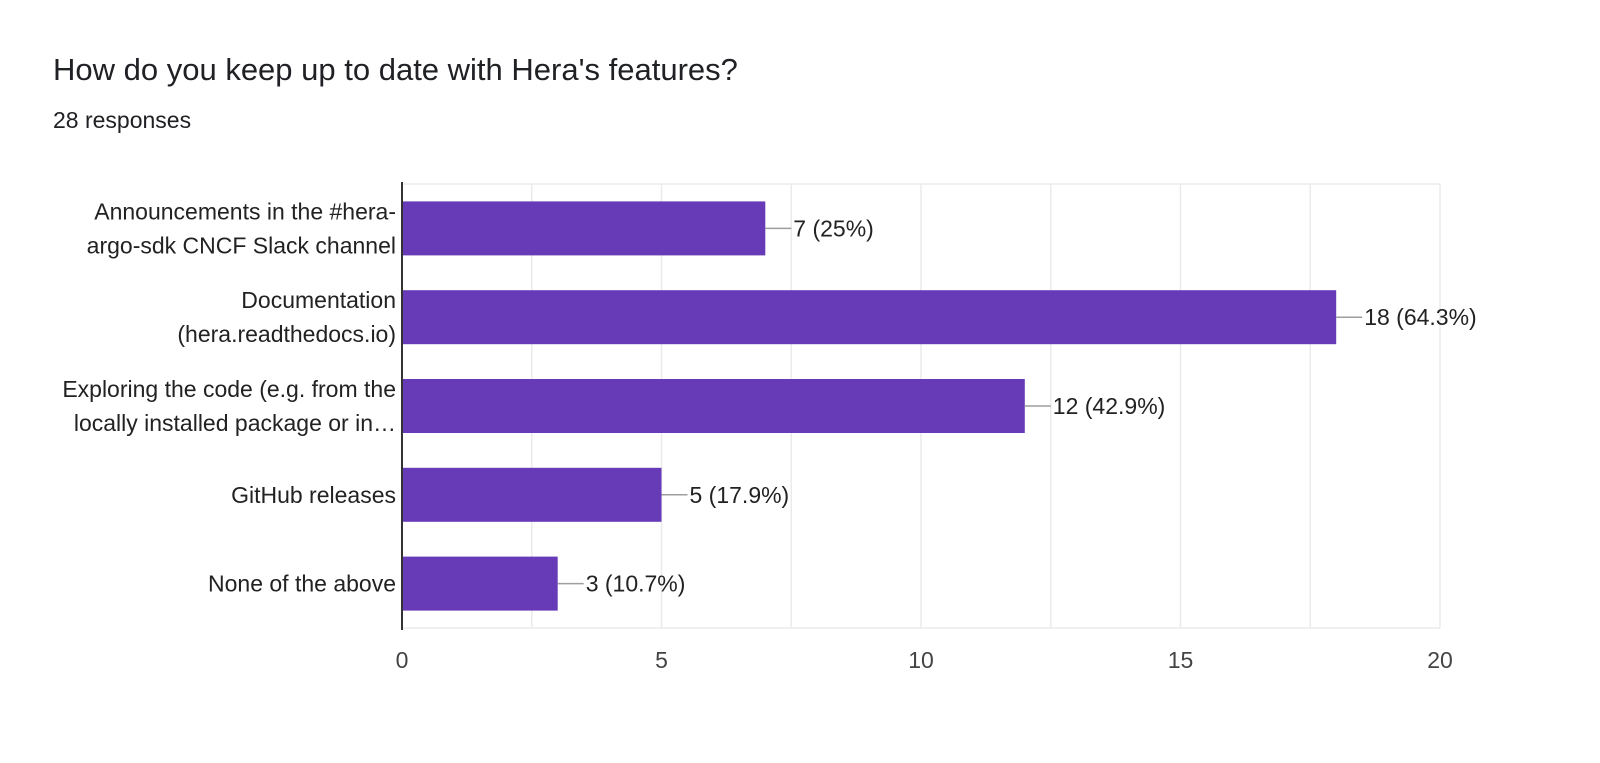  What do you see at coordinates (636, 584) in the screenshot?
I see `data-label: 3 (10.7%)` at bounding box center [636, 584].